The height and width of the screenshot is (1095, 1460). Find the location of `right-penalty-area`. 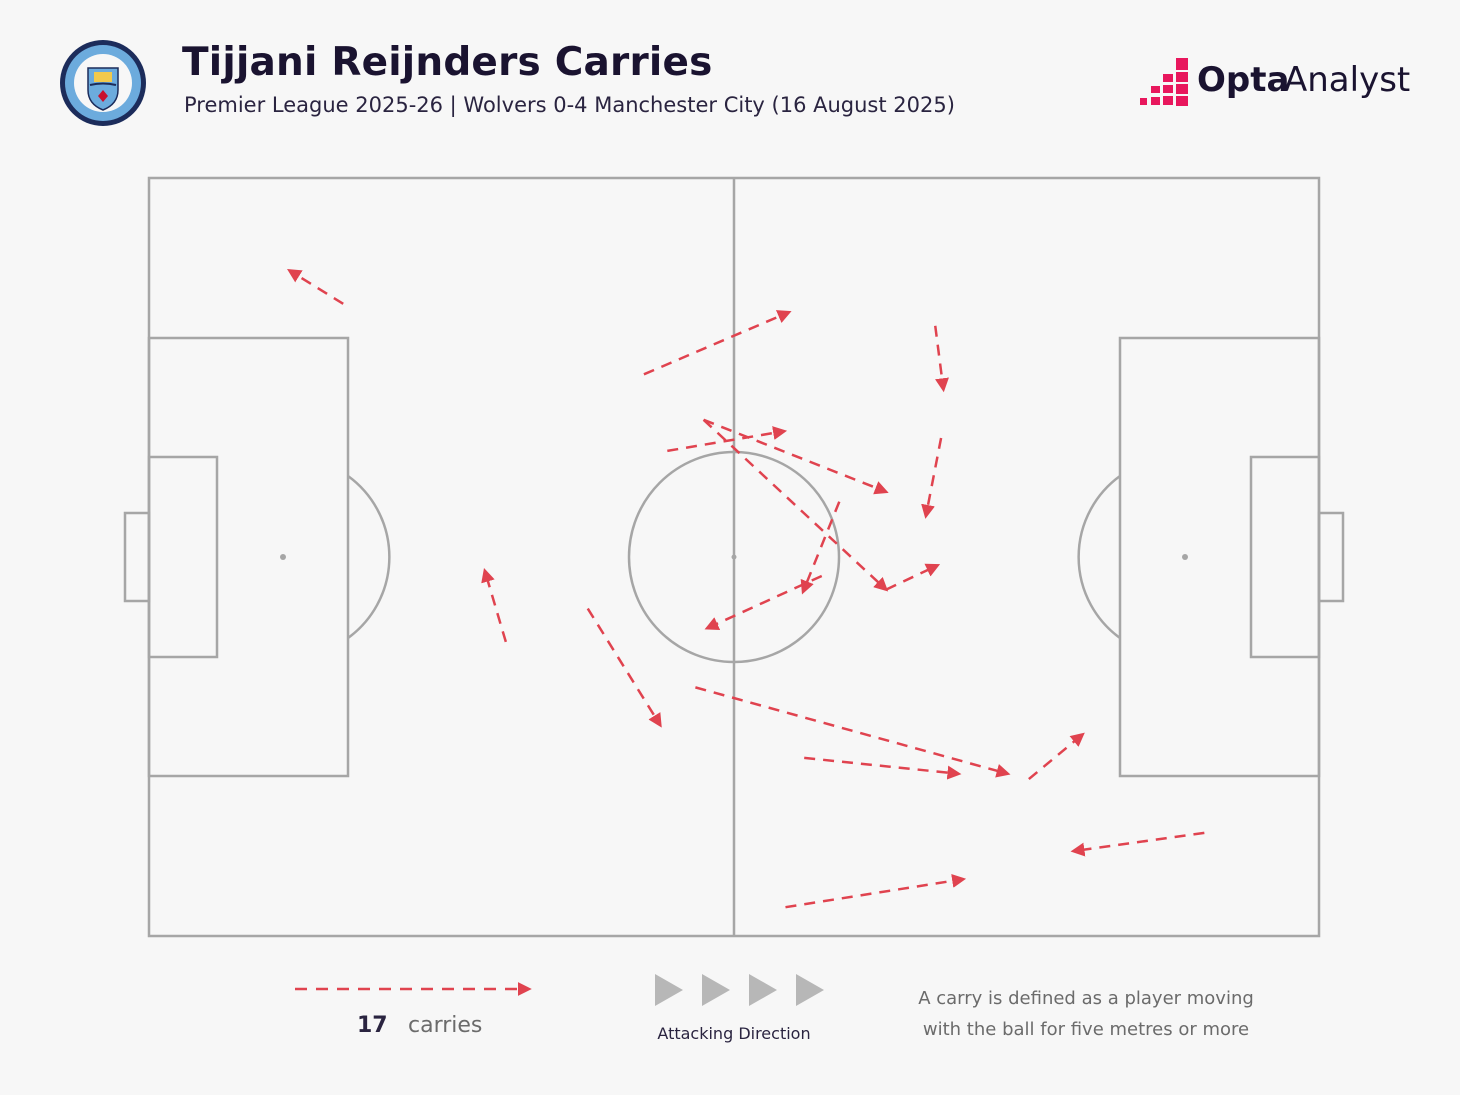

right-penalty-area is located at coordinates (1219, 557).